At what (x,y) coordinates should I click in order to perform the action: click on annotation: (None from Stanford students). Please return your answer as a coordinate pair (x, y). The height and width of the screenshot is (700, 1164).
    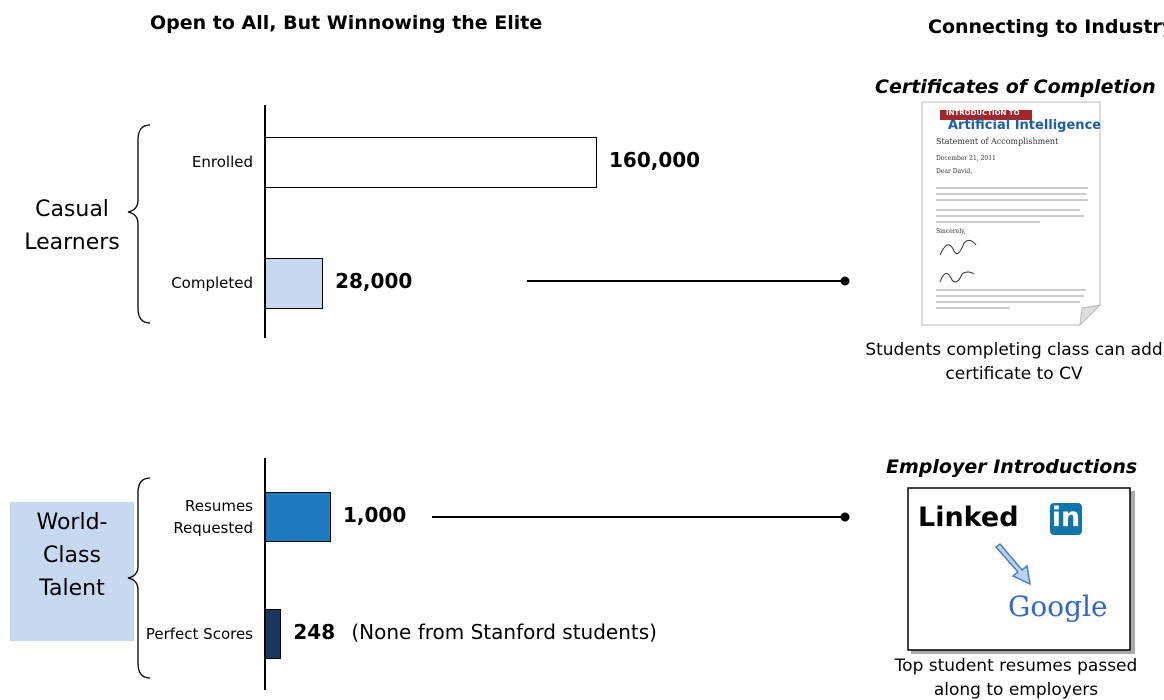
    Looking at the image, I should click on (504, 632).